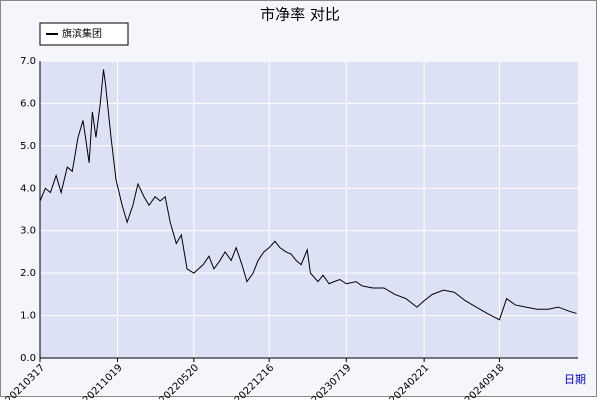 The image size is (600, 404). I want to click on y-tick-label: 6.0, so click(28, 103).